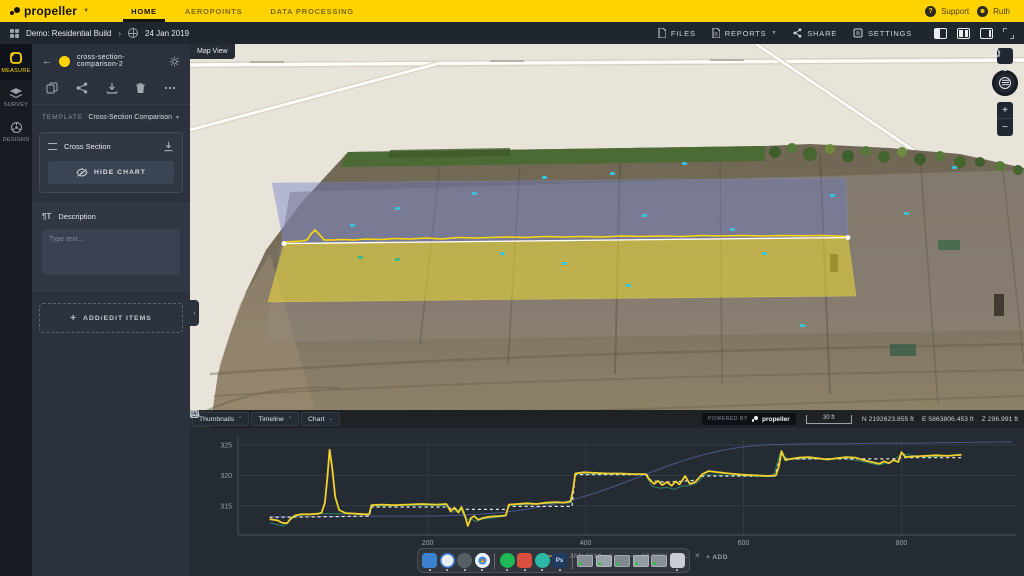 The image size is (1024, 576). What do you see at coordinates (559, 562) in the screenshot?
I see `dock-icon-adobe-ps: Ps` at bounding box center [559, 562].